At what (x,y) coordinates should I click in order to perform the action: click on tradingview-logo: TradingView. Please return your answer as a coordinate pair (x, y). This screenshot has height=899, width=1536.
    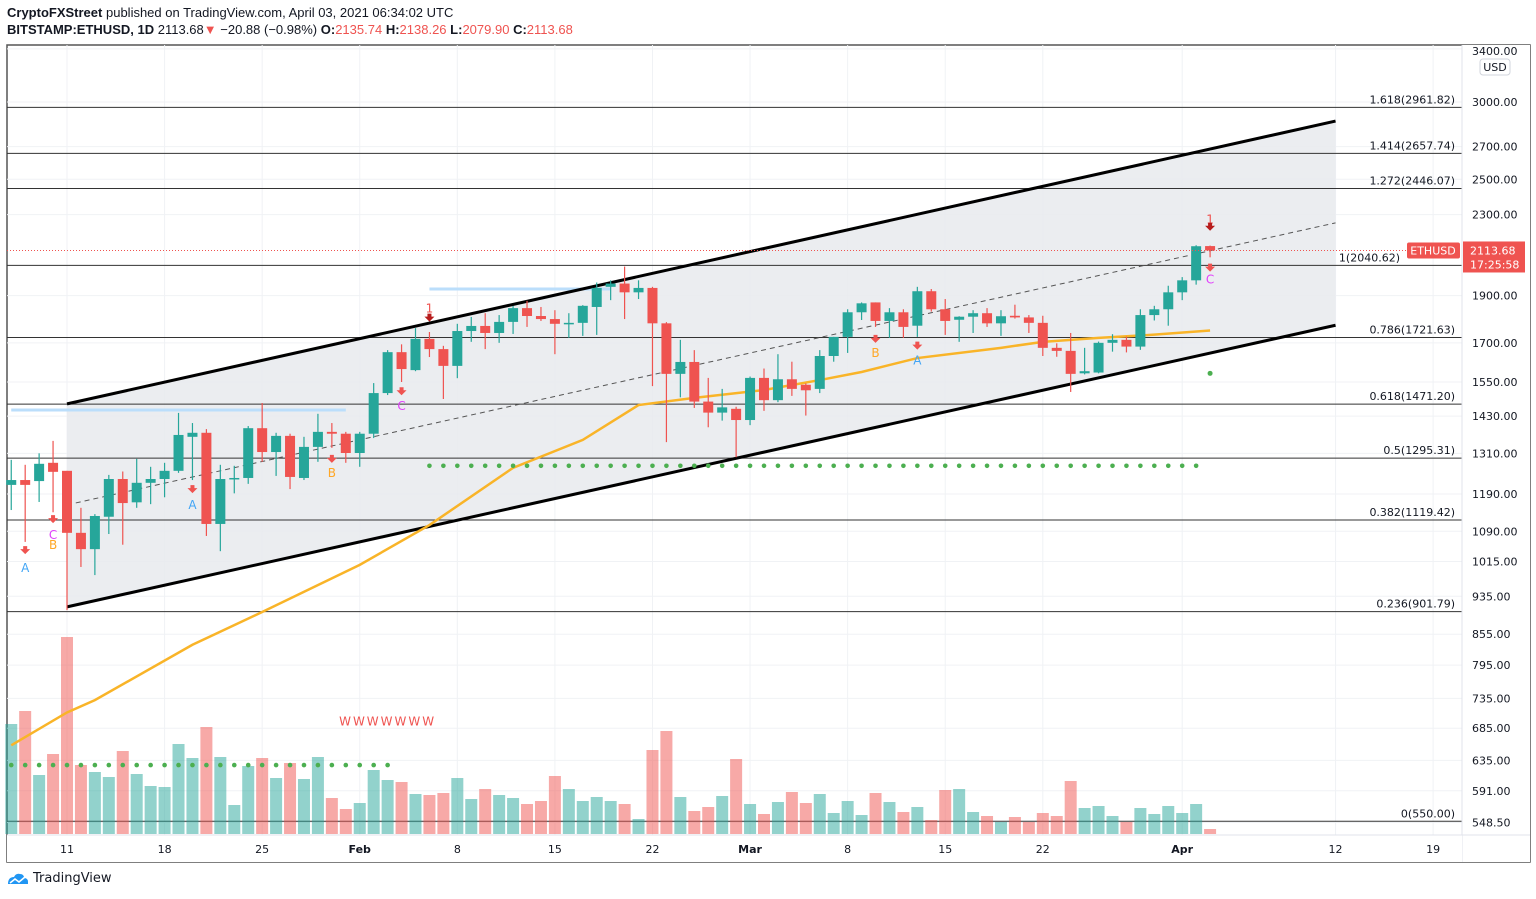
    Looking at the image, I should click on (59, 878).